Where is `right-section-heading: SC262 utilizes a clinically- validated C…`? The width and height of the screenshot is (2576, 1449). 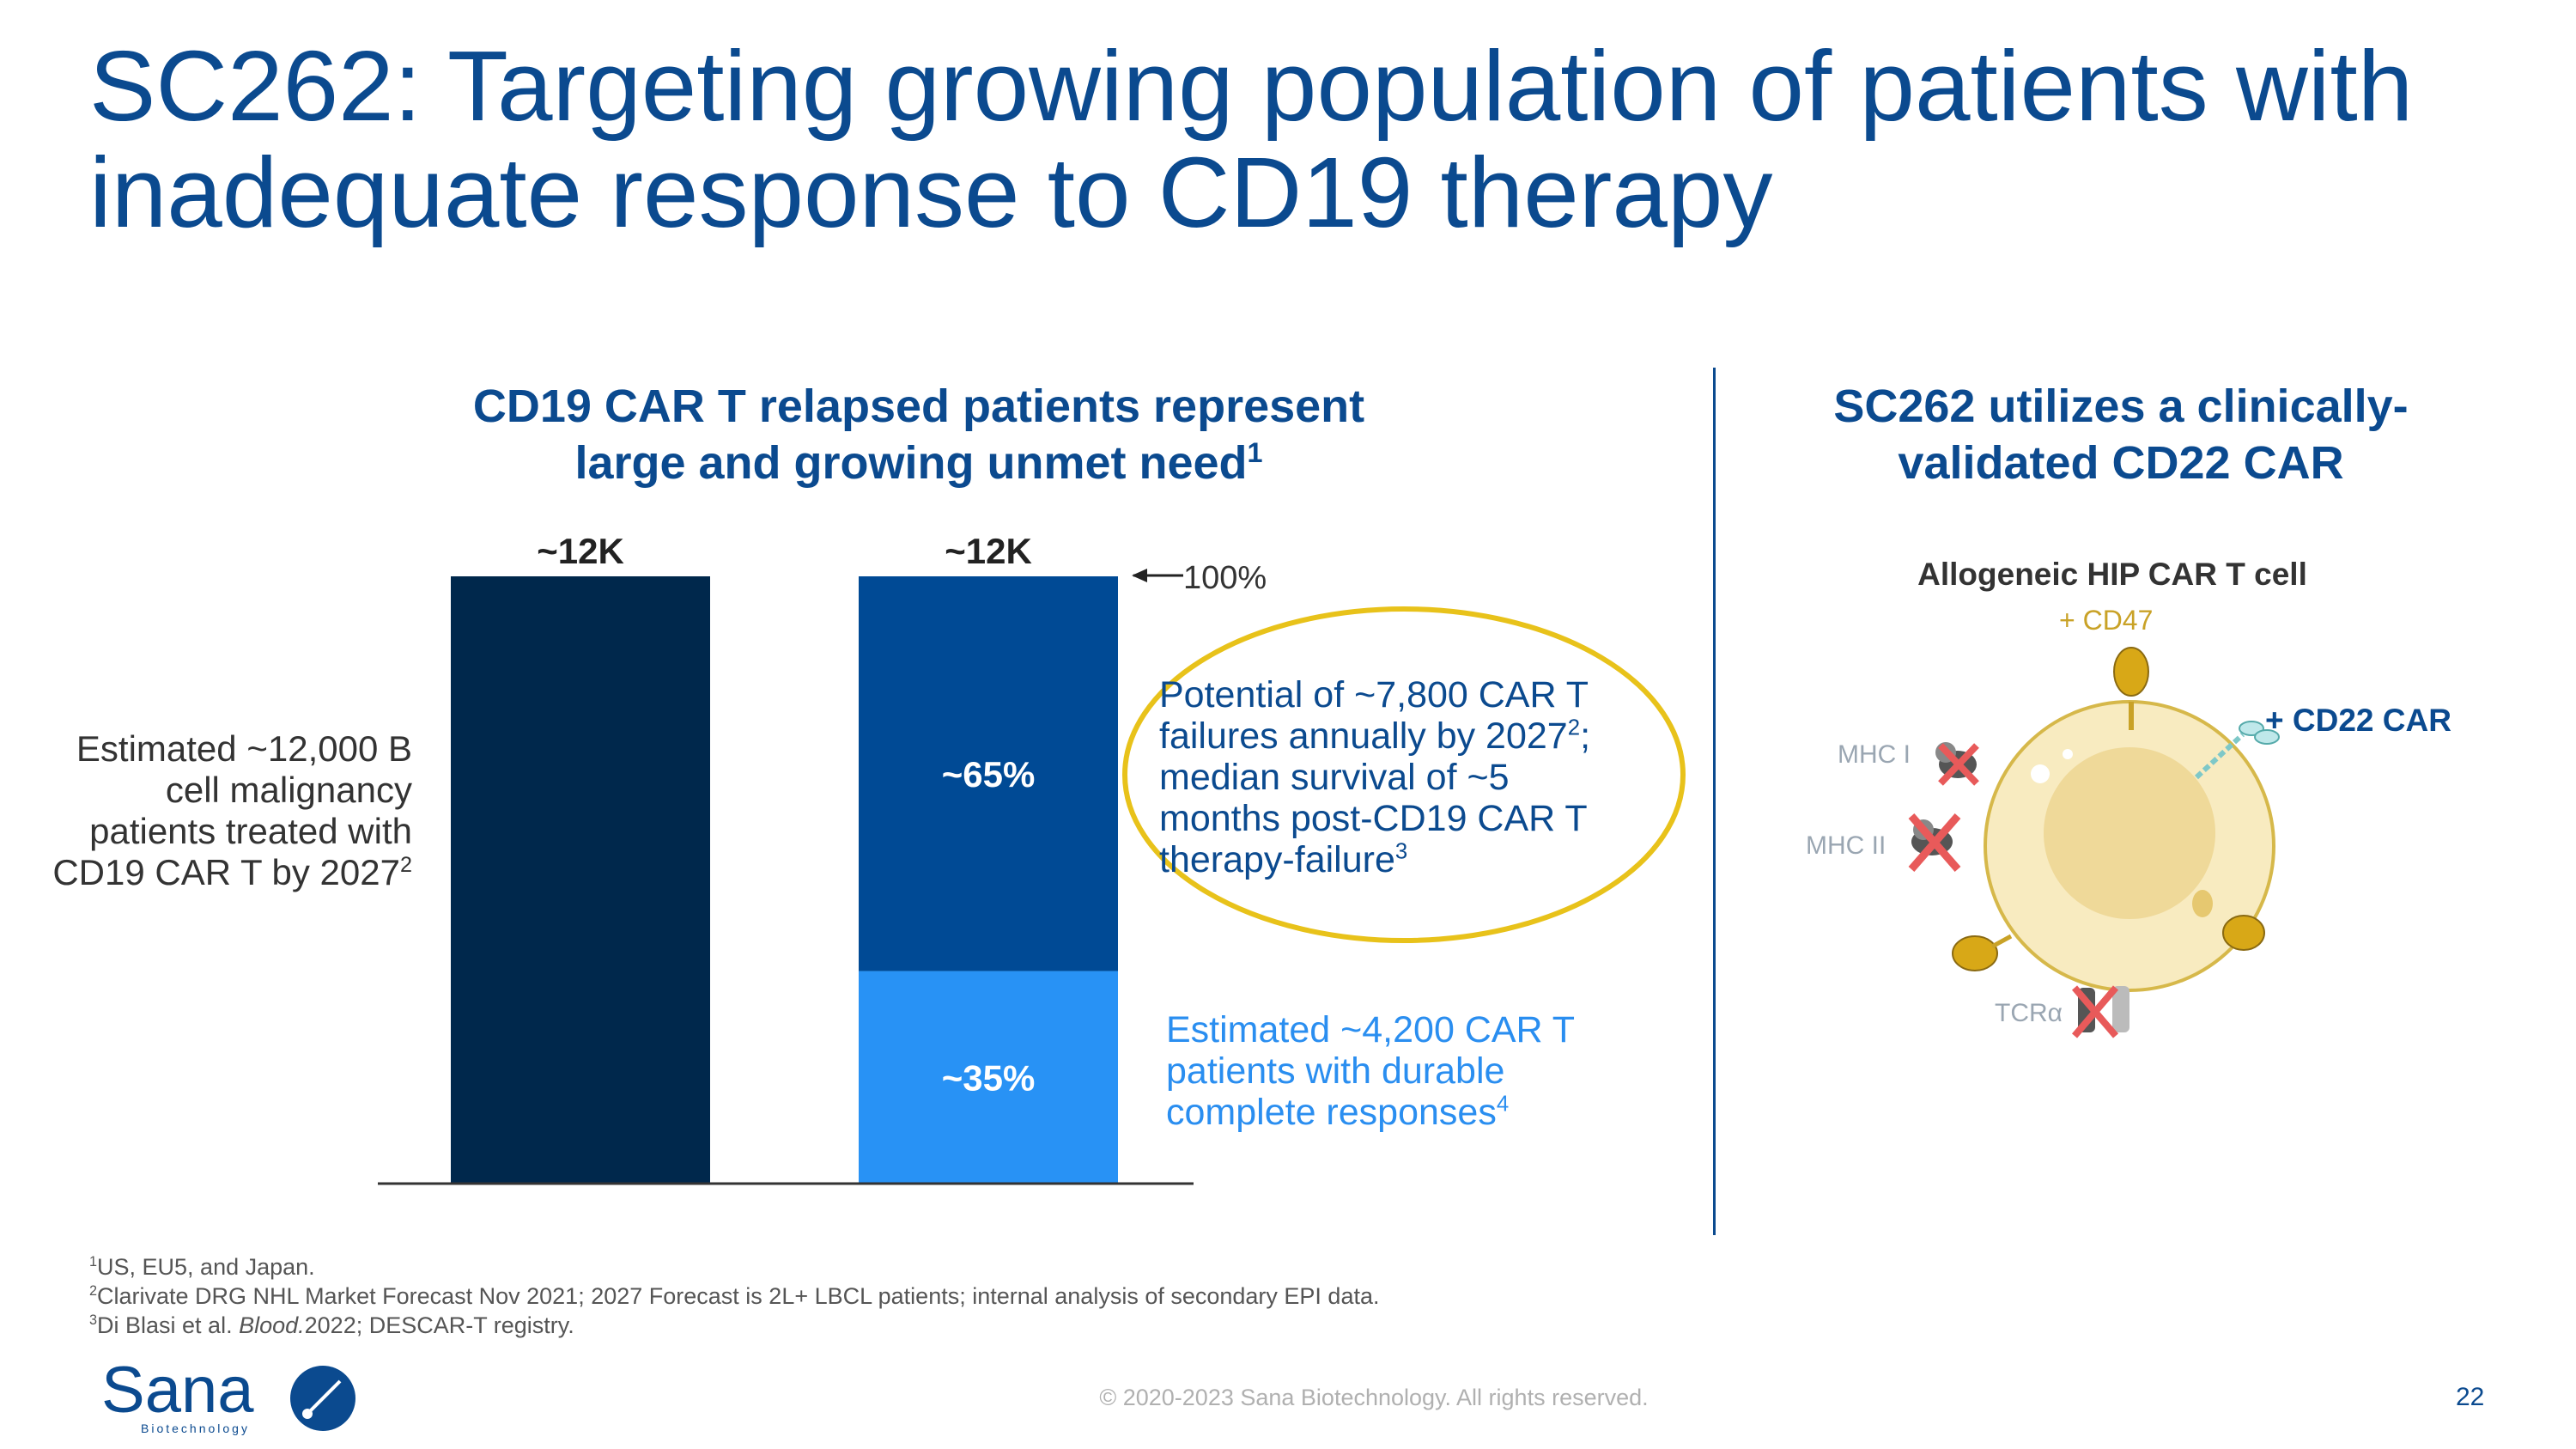 right-section-heading: SC262 utilizes a clinically- validated C… is located at coordinates (2121, 434).